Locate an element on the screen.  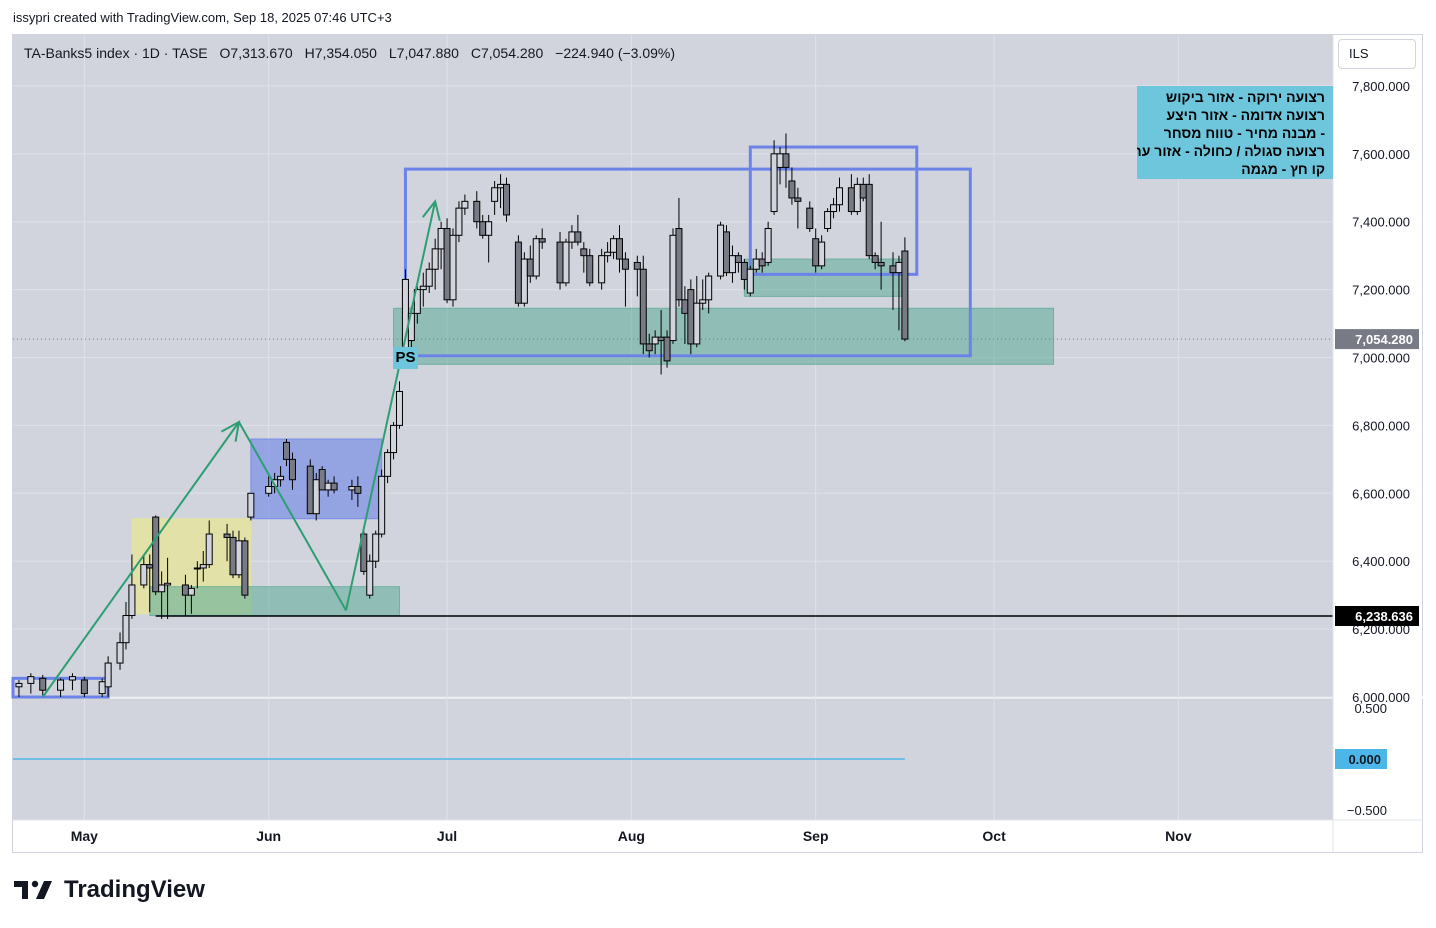
tradingview-logo: TradingView is located at coordinates (109, 890).